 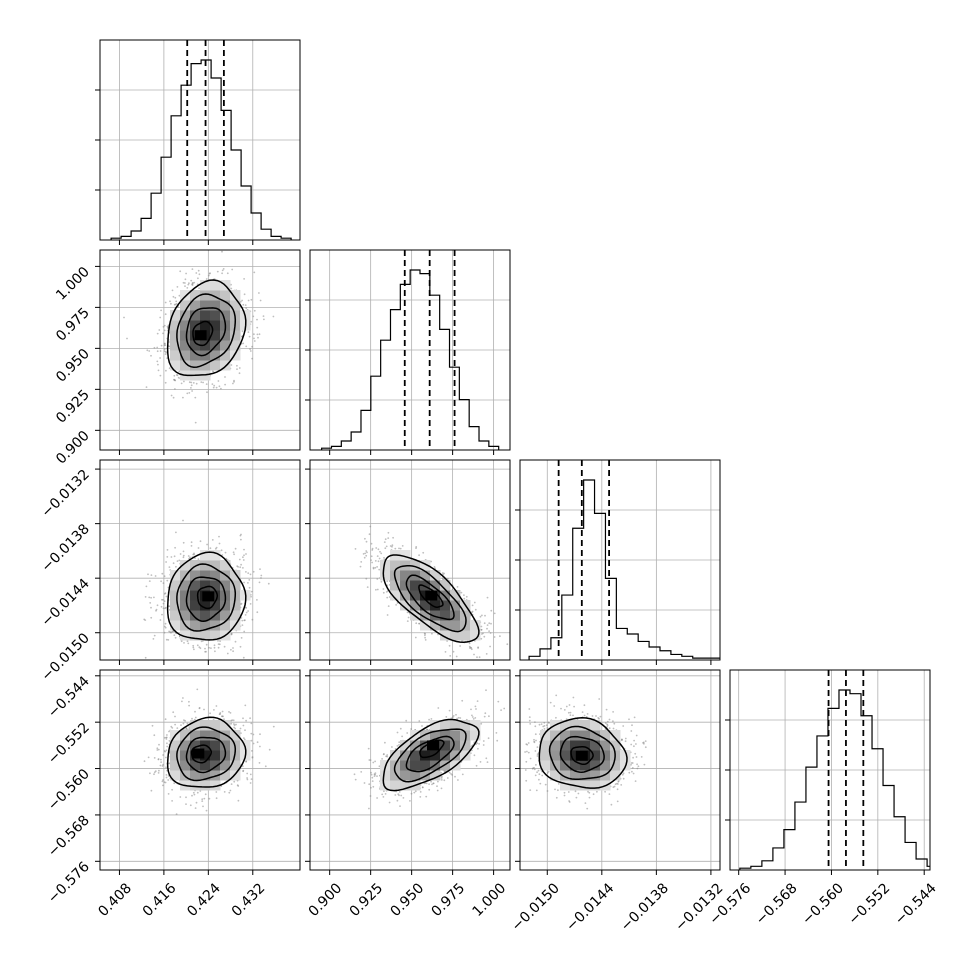 What do you see at coordinates (200, 335) in the screenshot?
I see `density-peak` at bounding box center [200, 335].